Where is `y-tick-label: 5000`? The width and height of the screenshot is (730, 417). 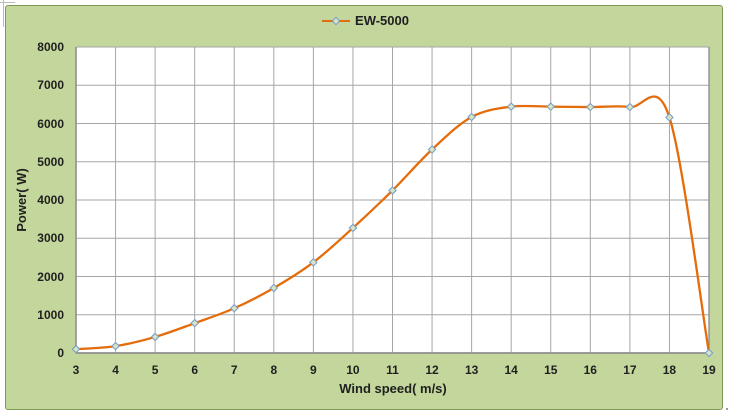
y-tick-label: 5000 is located at coordinates (50, 161).